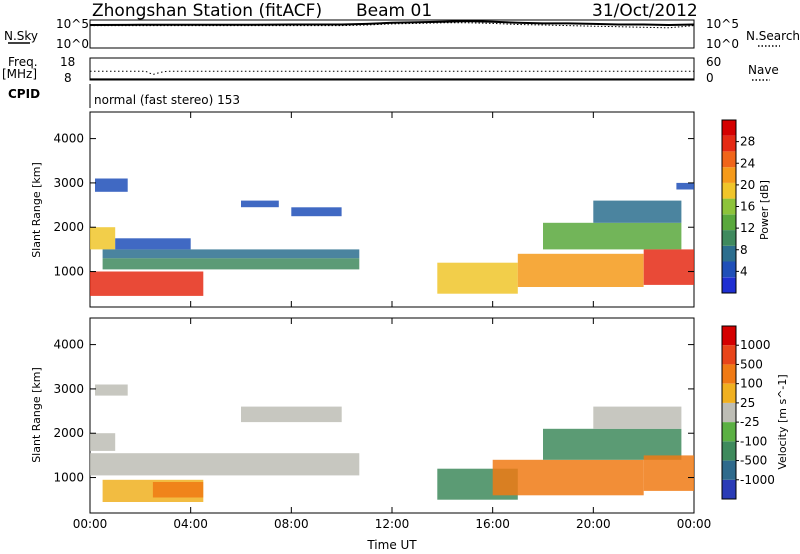 The image size is (800, 554). I want to click on power-ylabel: Slant Range [km], so click(36, 210).